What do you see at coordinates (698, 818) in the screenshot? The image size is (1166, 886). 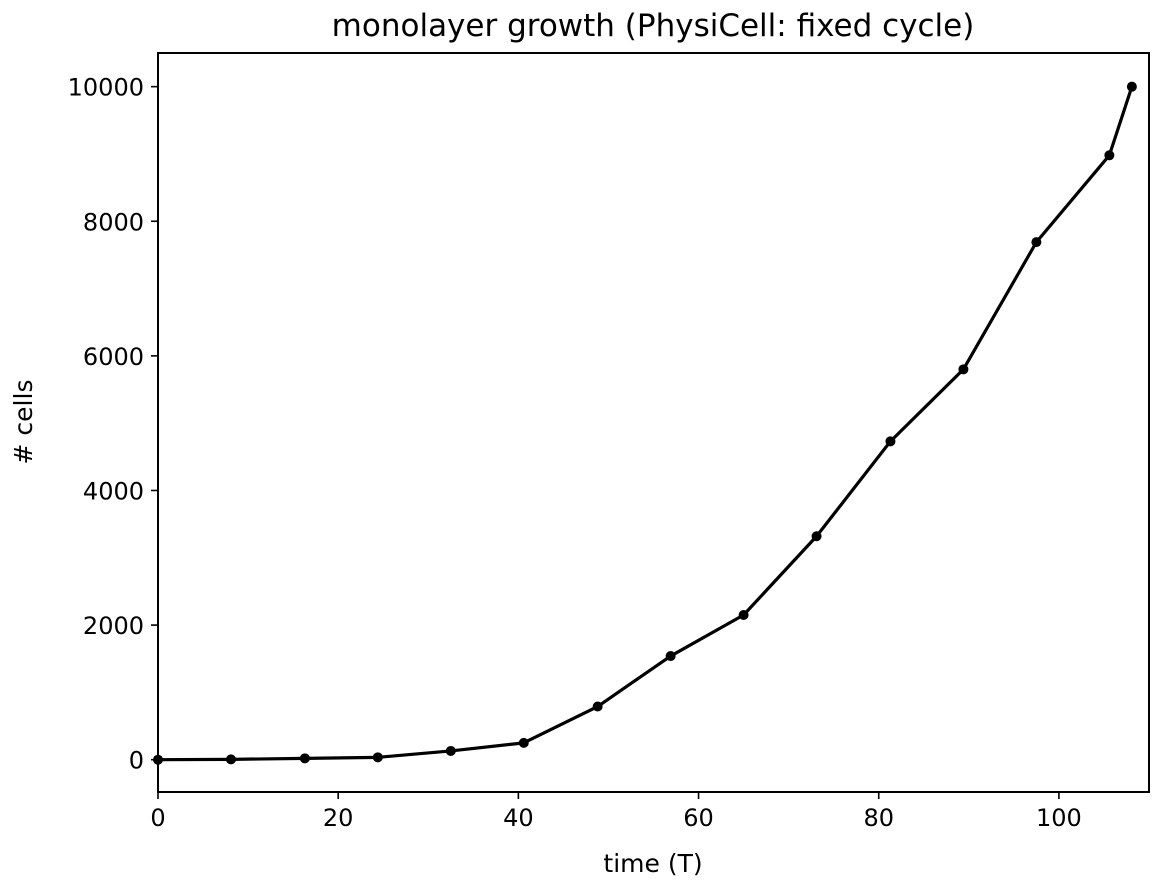 I see `x-tick-label: 60` at bounding box center [698, 818].